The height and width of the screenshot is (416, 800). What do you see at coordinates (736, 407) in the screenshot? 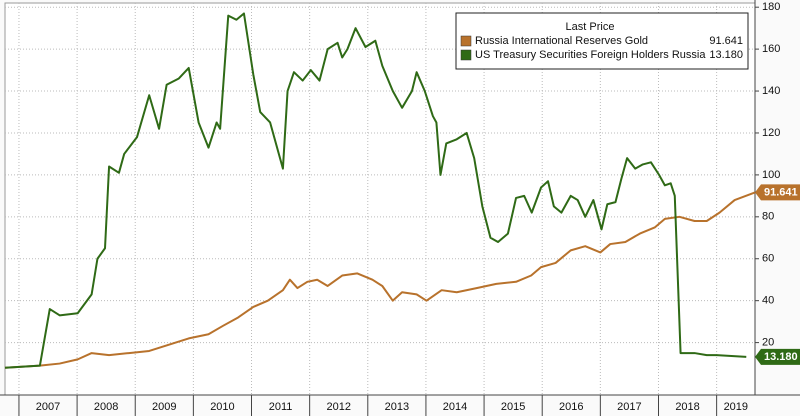
I see `x-tick-label: 2019` at bounding box center [736, 407].